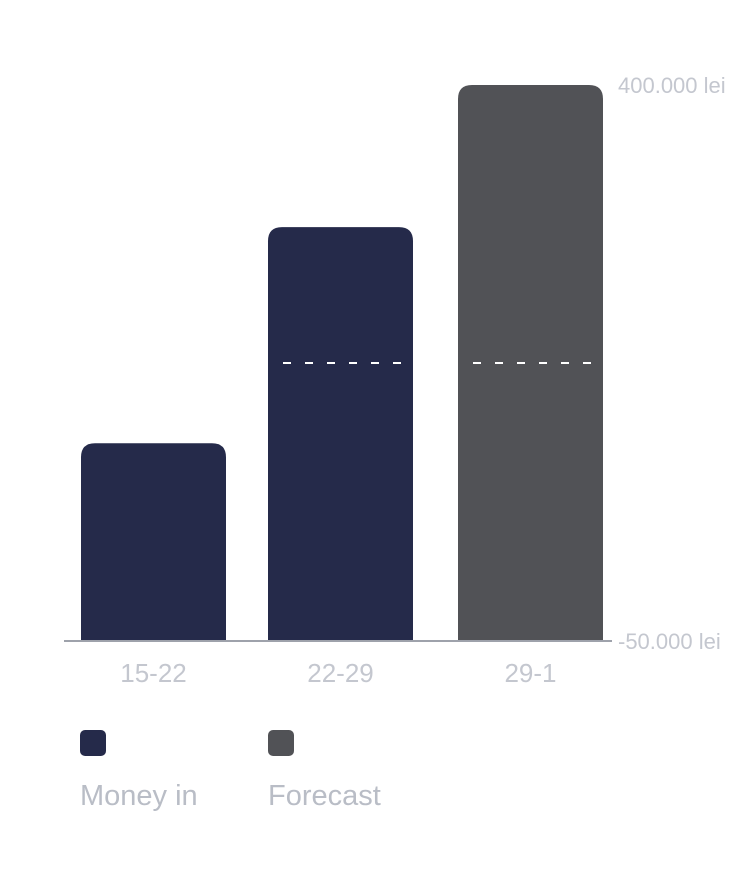 Image resolution: width=750 pixels, height=892 pixels. What do you see at coordinates (324, 796) in the screenshot?
I see `legend-label-forecast: Forecast` at bounding box center [324, 796].